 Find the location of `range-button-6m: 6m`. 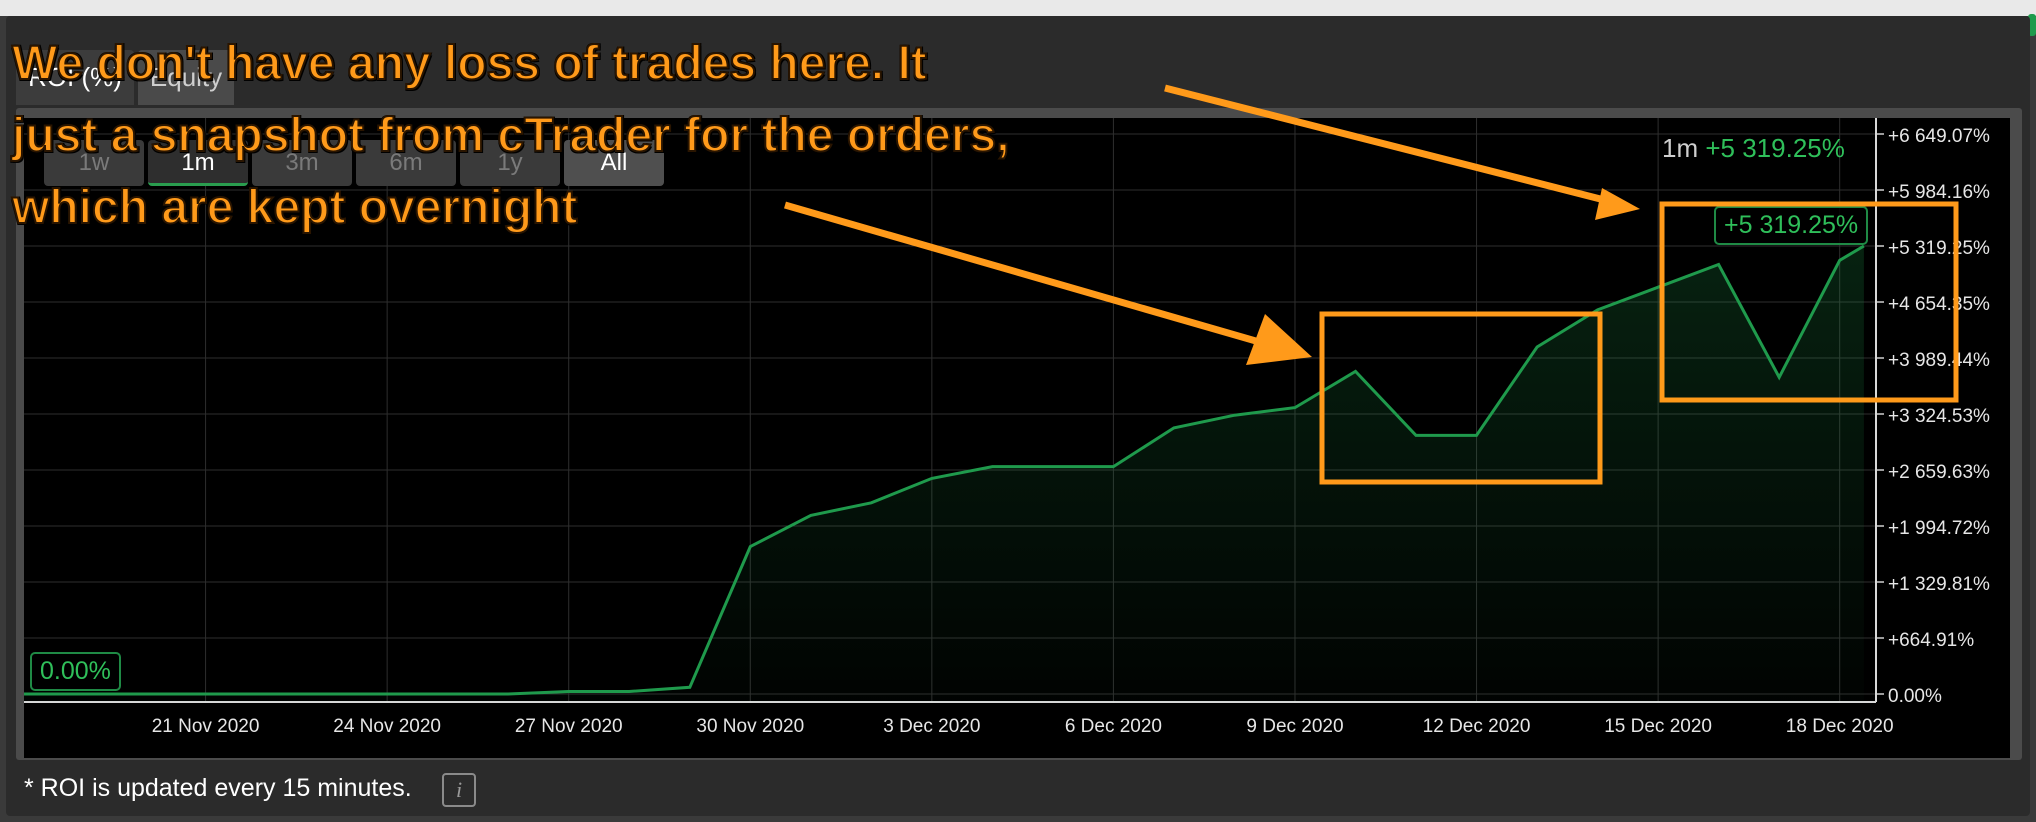

range-button-6m: 6m is located at coordinates (406, 163).